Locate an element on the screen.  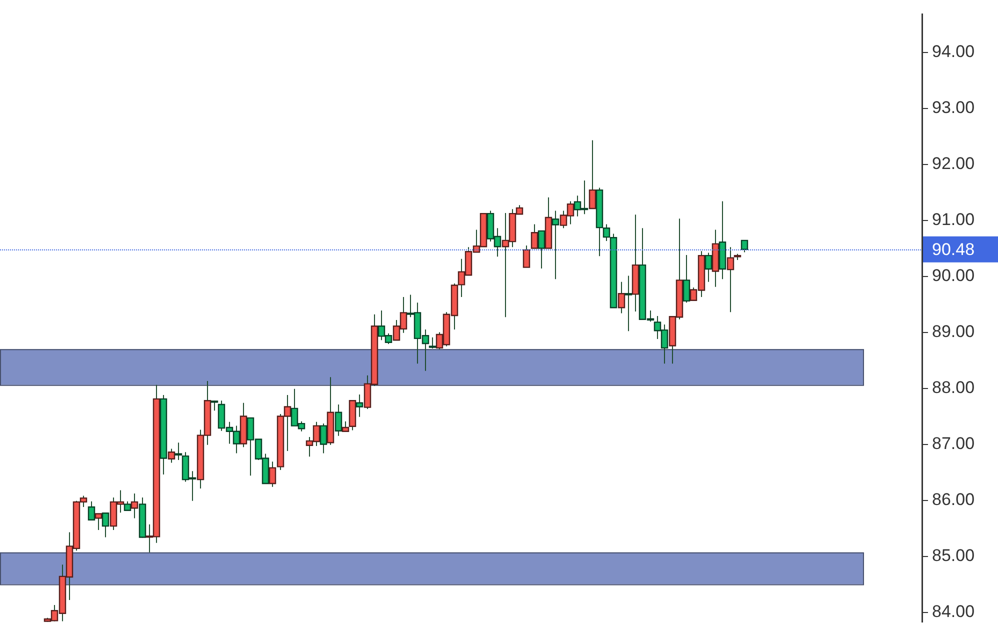
y-tick-label: 92.00 is located at coordinates (953, 163).